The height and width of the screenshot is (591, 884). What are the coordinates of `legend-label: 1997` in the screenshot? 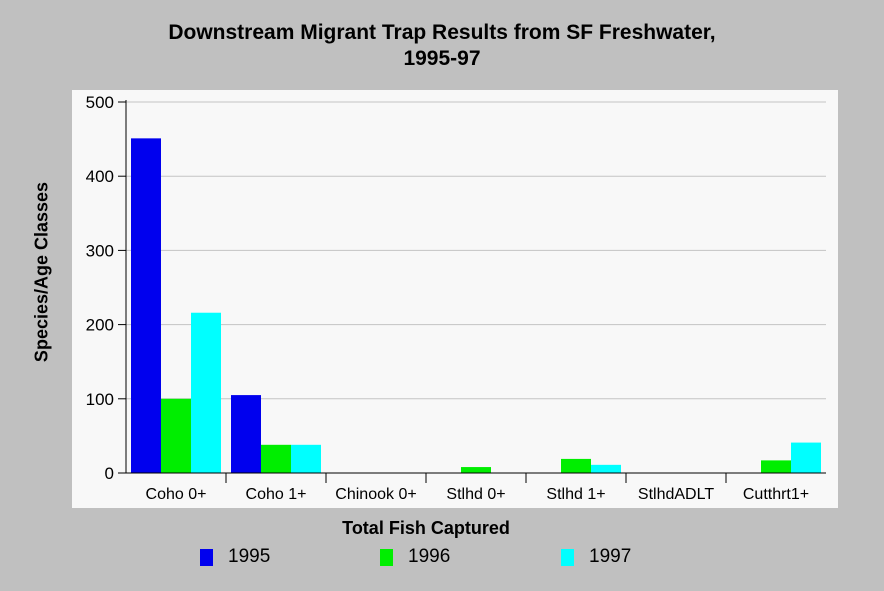 It's located at (610, 556).